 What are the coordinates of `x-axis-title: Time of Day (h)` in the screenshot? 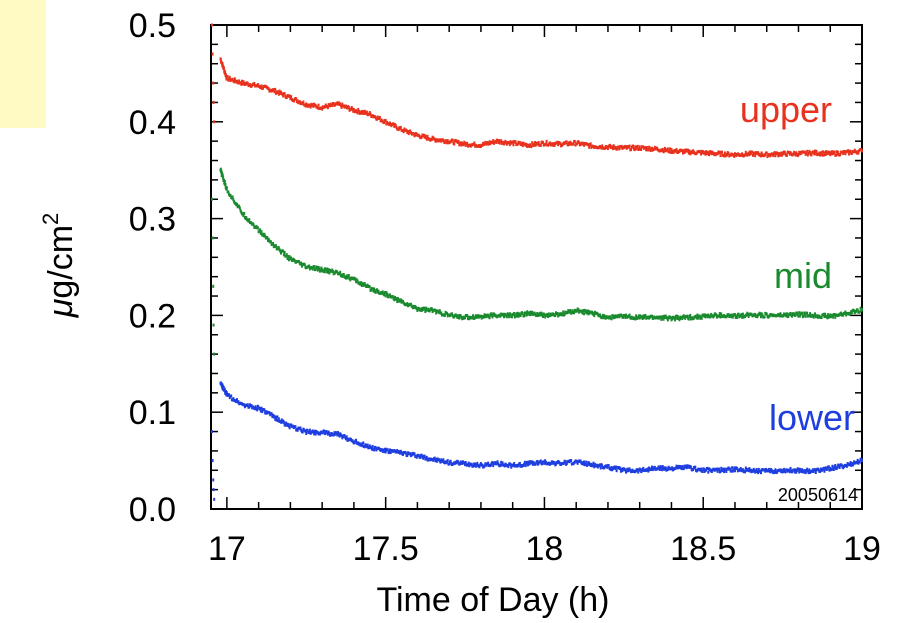 It's located at (492, 600).